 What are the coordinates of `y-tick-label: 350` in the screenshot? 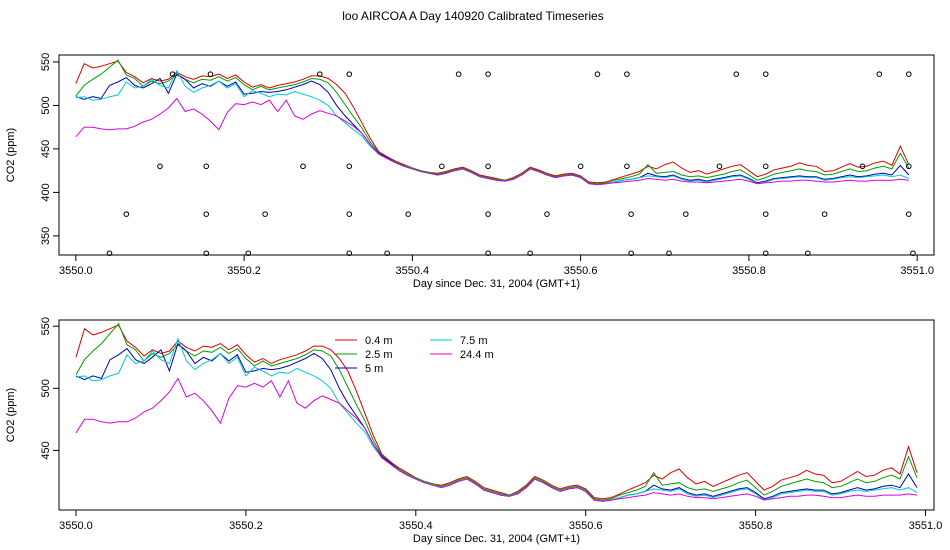 It's located at (46, 236).